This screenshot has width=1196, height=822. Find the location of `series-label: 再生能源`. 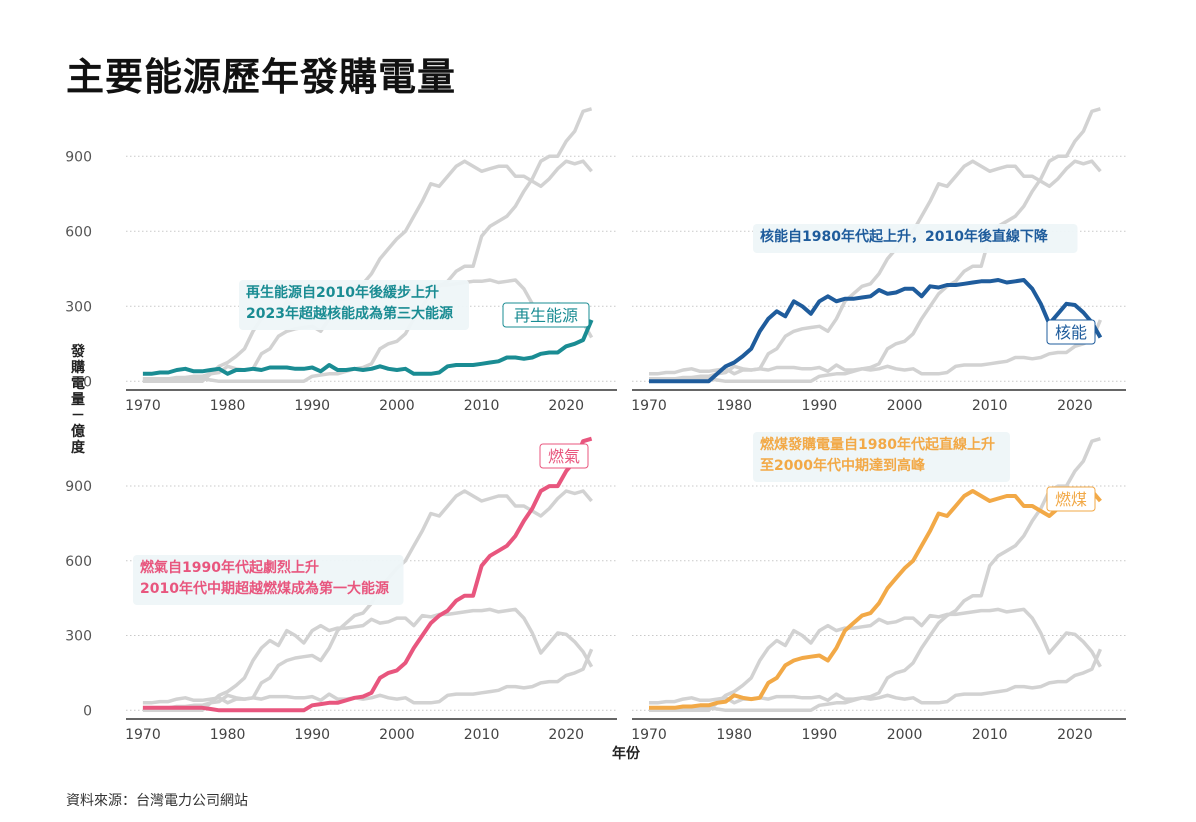

series-label: 再生能源 is located at coordinates (546, 315).